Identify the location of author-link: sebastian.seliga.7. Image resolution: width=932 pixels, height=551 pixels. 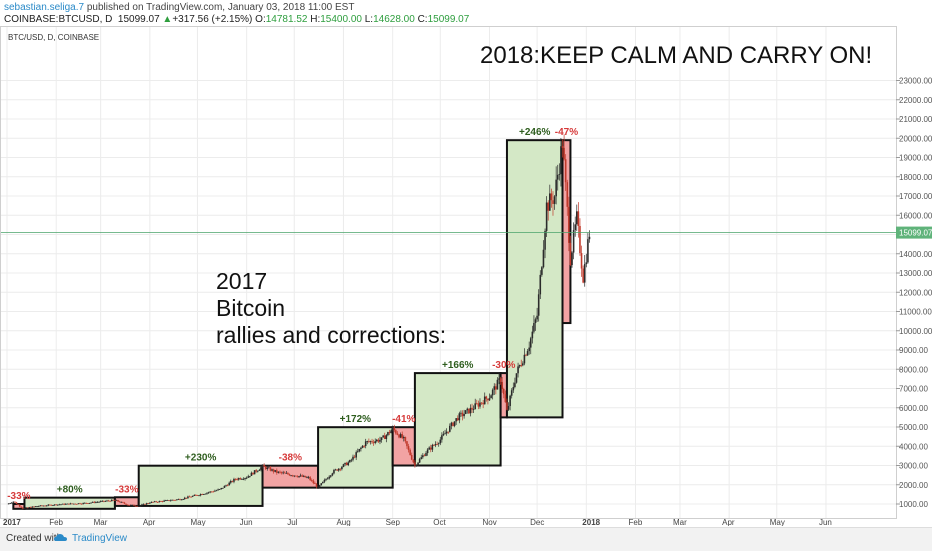
(44, 7).